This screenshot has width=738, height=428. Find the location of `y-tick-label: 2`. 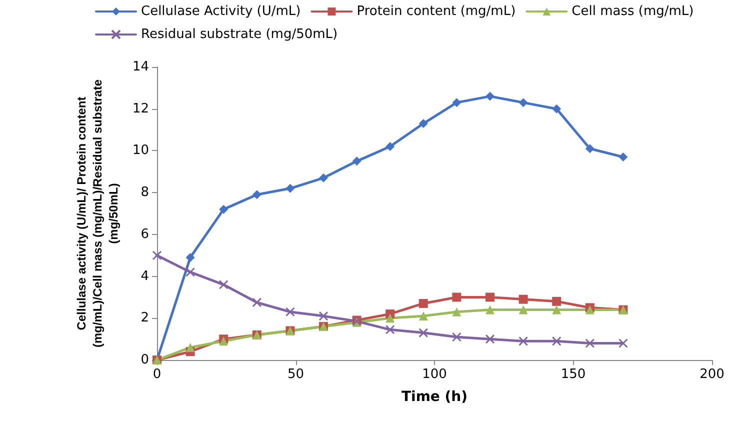

y-tick-label: 2 is located at coordinates (144, 318).